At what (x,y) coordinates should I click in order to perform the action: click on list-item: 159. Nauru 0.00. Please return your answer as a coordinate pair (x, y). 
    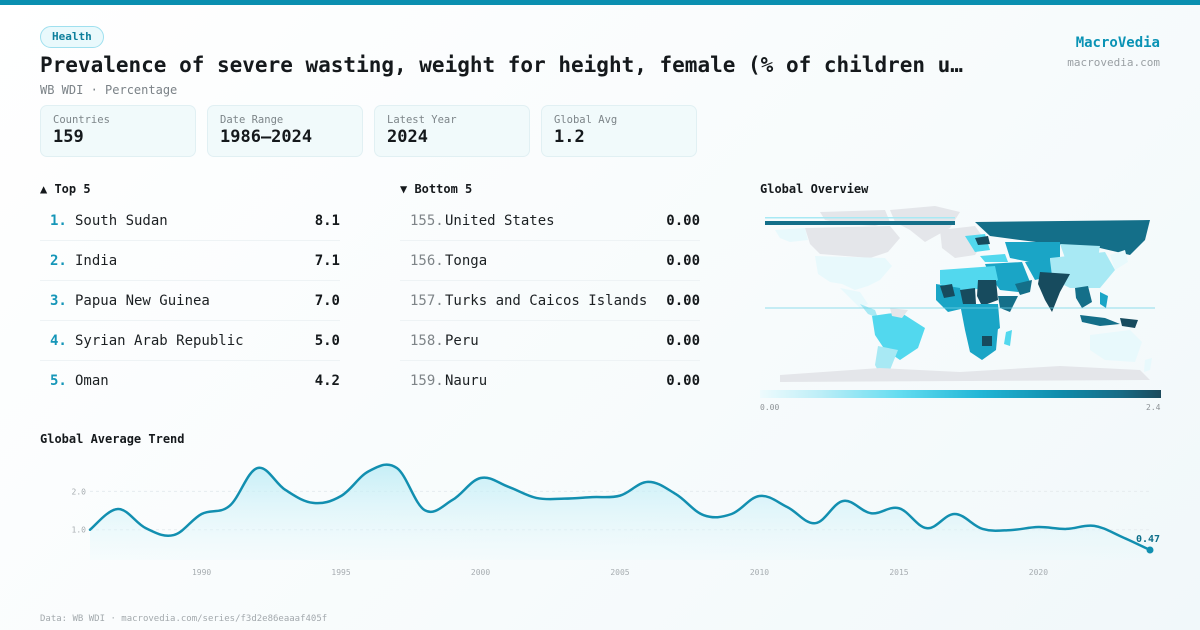
    Looking at the image, I should click on (550, 381).